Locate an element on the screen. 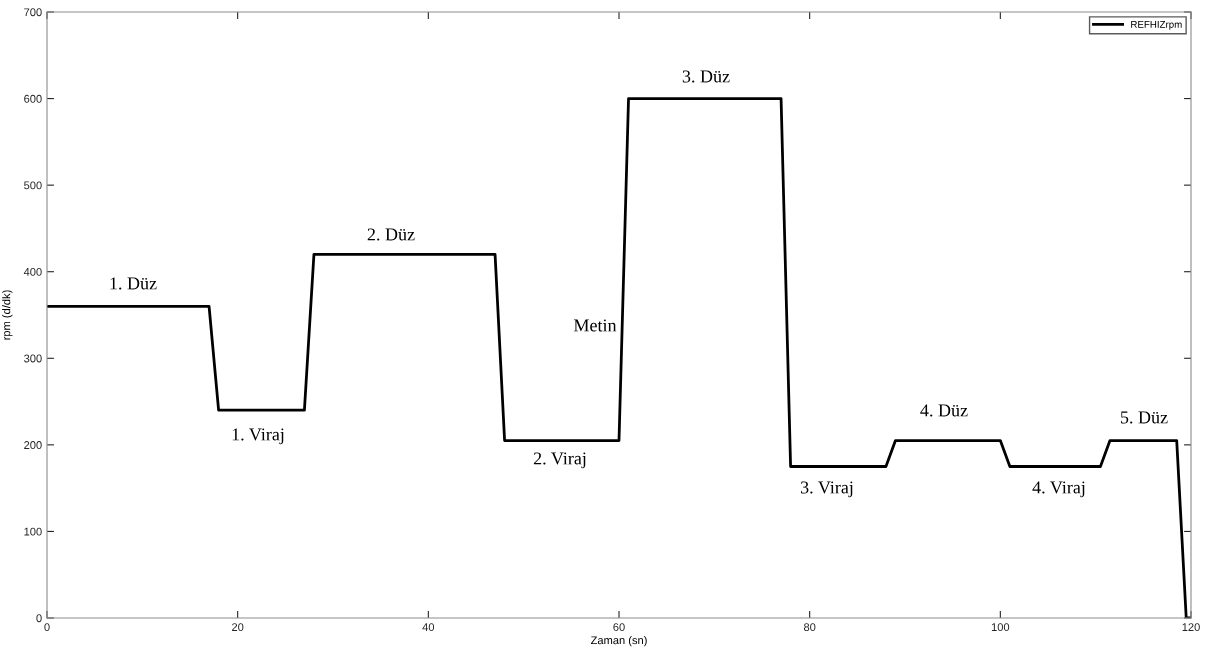  x-tick-label: 60 is located at coordinates (619, 627).